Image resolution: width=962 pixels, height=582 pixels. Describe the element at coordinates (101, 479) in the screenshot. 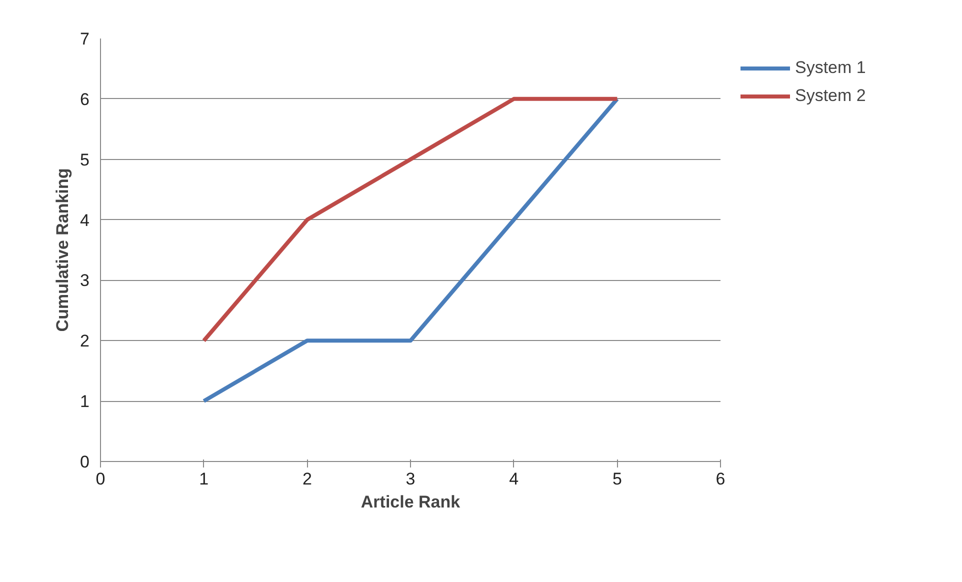

I see `x-tick-label: 0` at that location.